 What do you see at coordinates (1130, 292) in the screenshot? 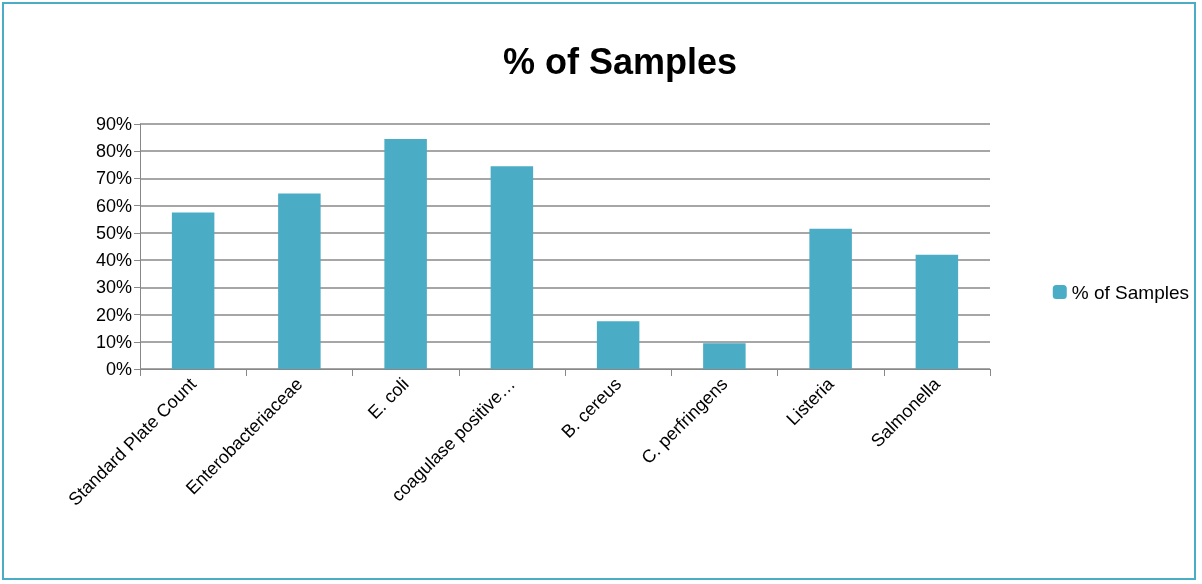
I see `legend-label: % of Samples` at bounding box center [1130, 292].